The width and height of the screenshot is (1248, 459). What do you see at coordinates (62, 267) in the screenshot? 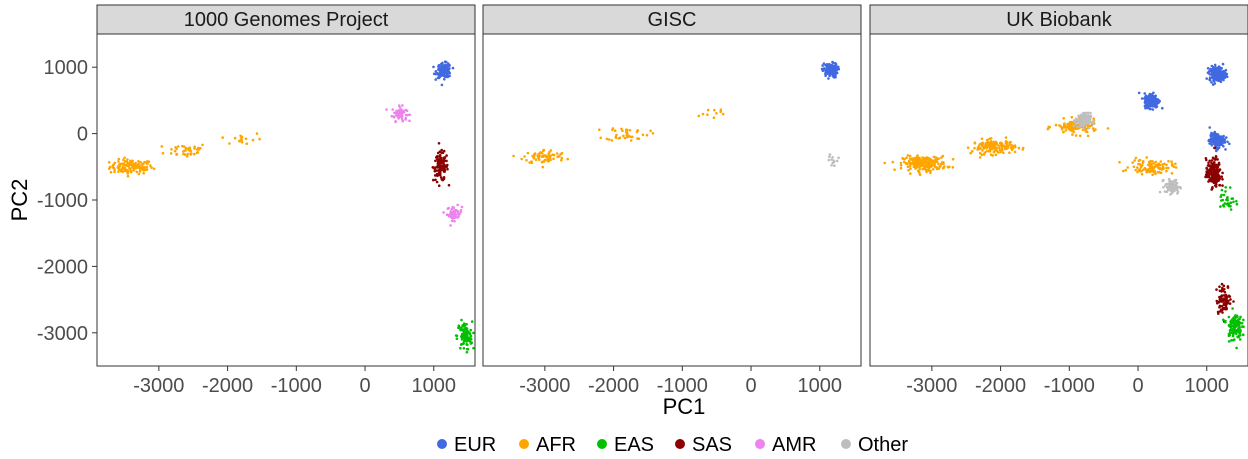
I see `y-tick-label: -2000` at bounding box center [62, 267].